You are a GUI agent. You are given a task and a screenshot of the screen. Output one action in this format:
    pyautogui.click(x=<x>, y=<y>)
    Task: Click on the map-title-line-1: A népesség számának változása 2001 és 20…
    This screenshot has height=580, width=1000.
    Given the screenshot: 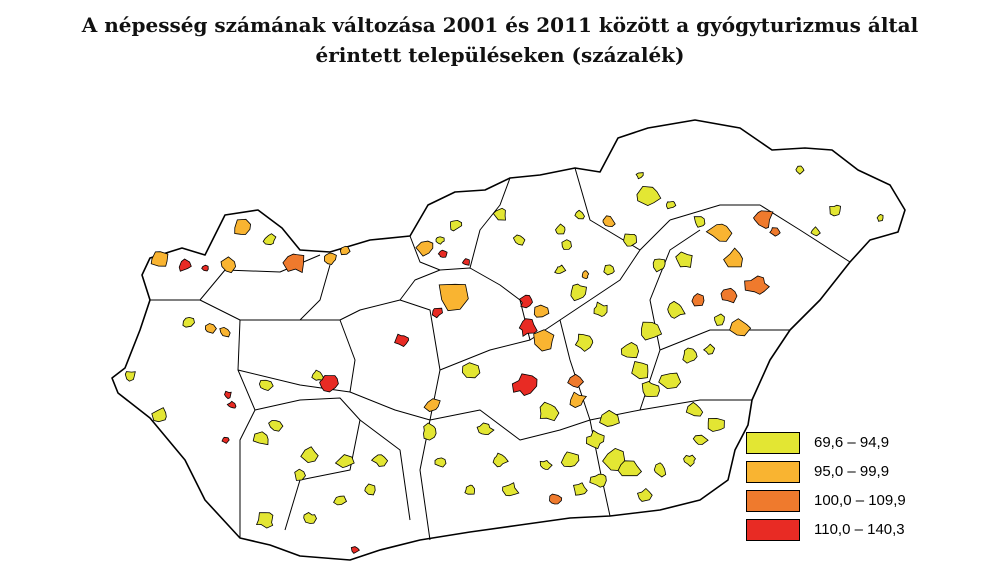 What is the action you would take?
    pyautogui.click(x=500, y=25)
    